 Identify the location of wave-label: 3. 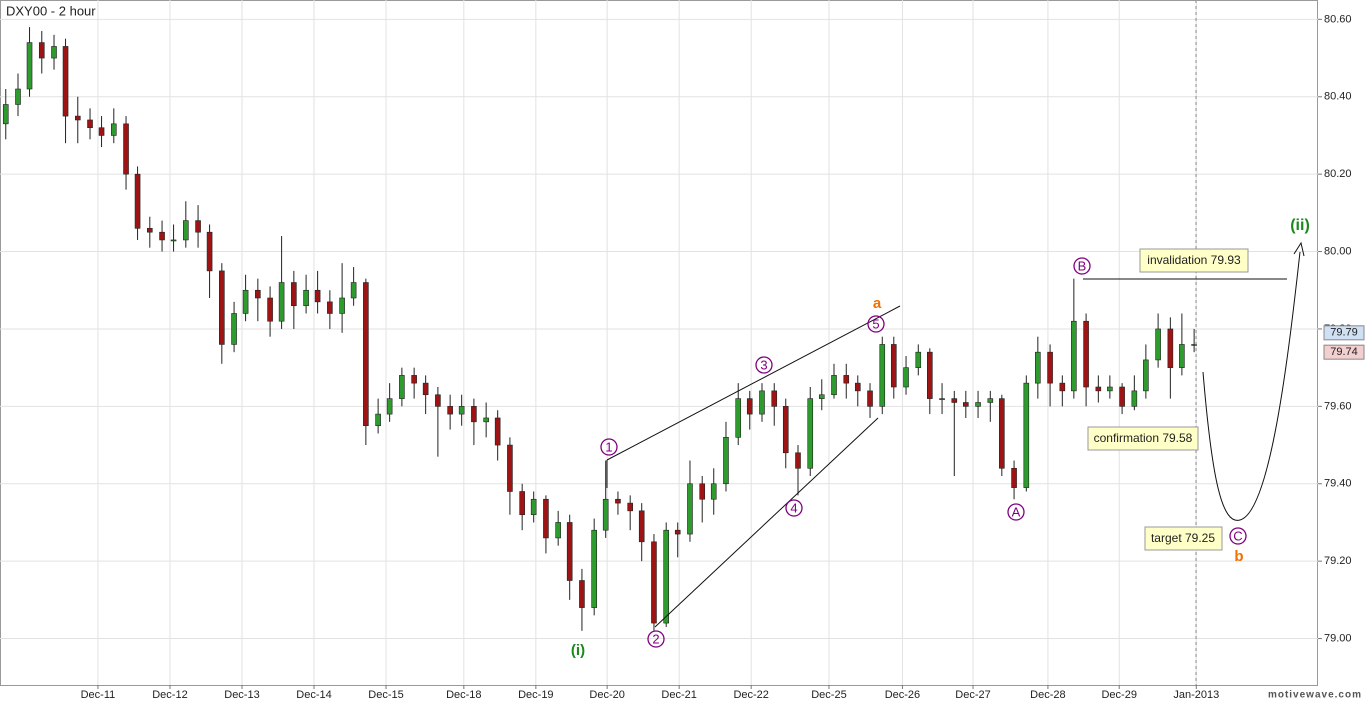
(763, 364).